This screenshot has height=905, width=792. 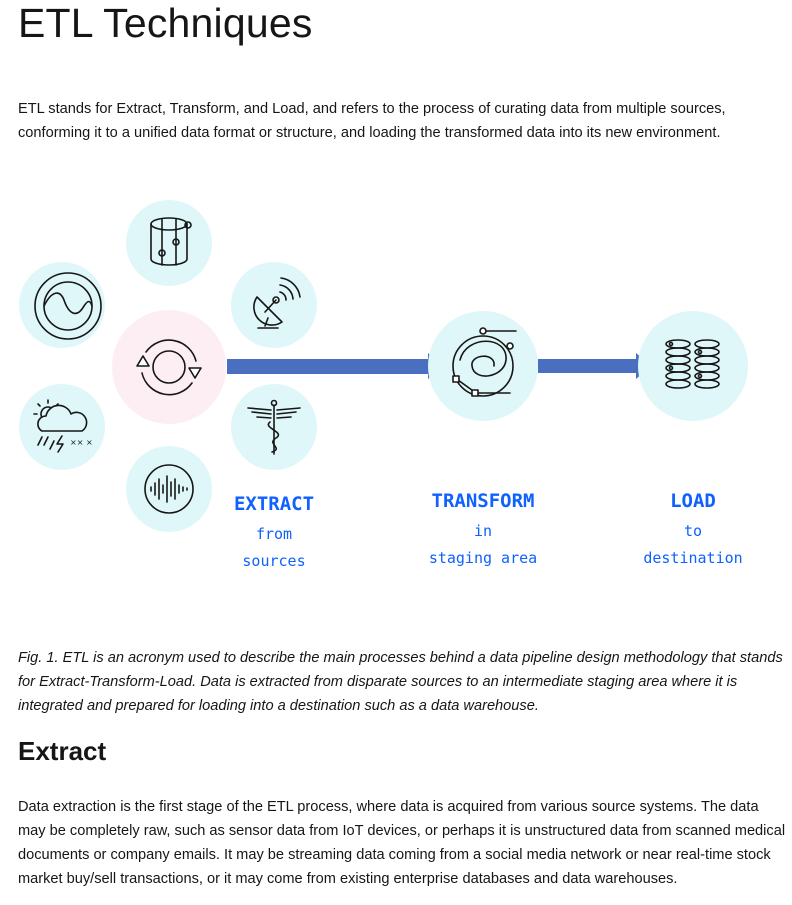 What do you see at coordinates (483, 531) in the screenshot?
I see `stage-line1-transform: in` at bounding box center [483, 531].